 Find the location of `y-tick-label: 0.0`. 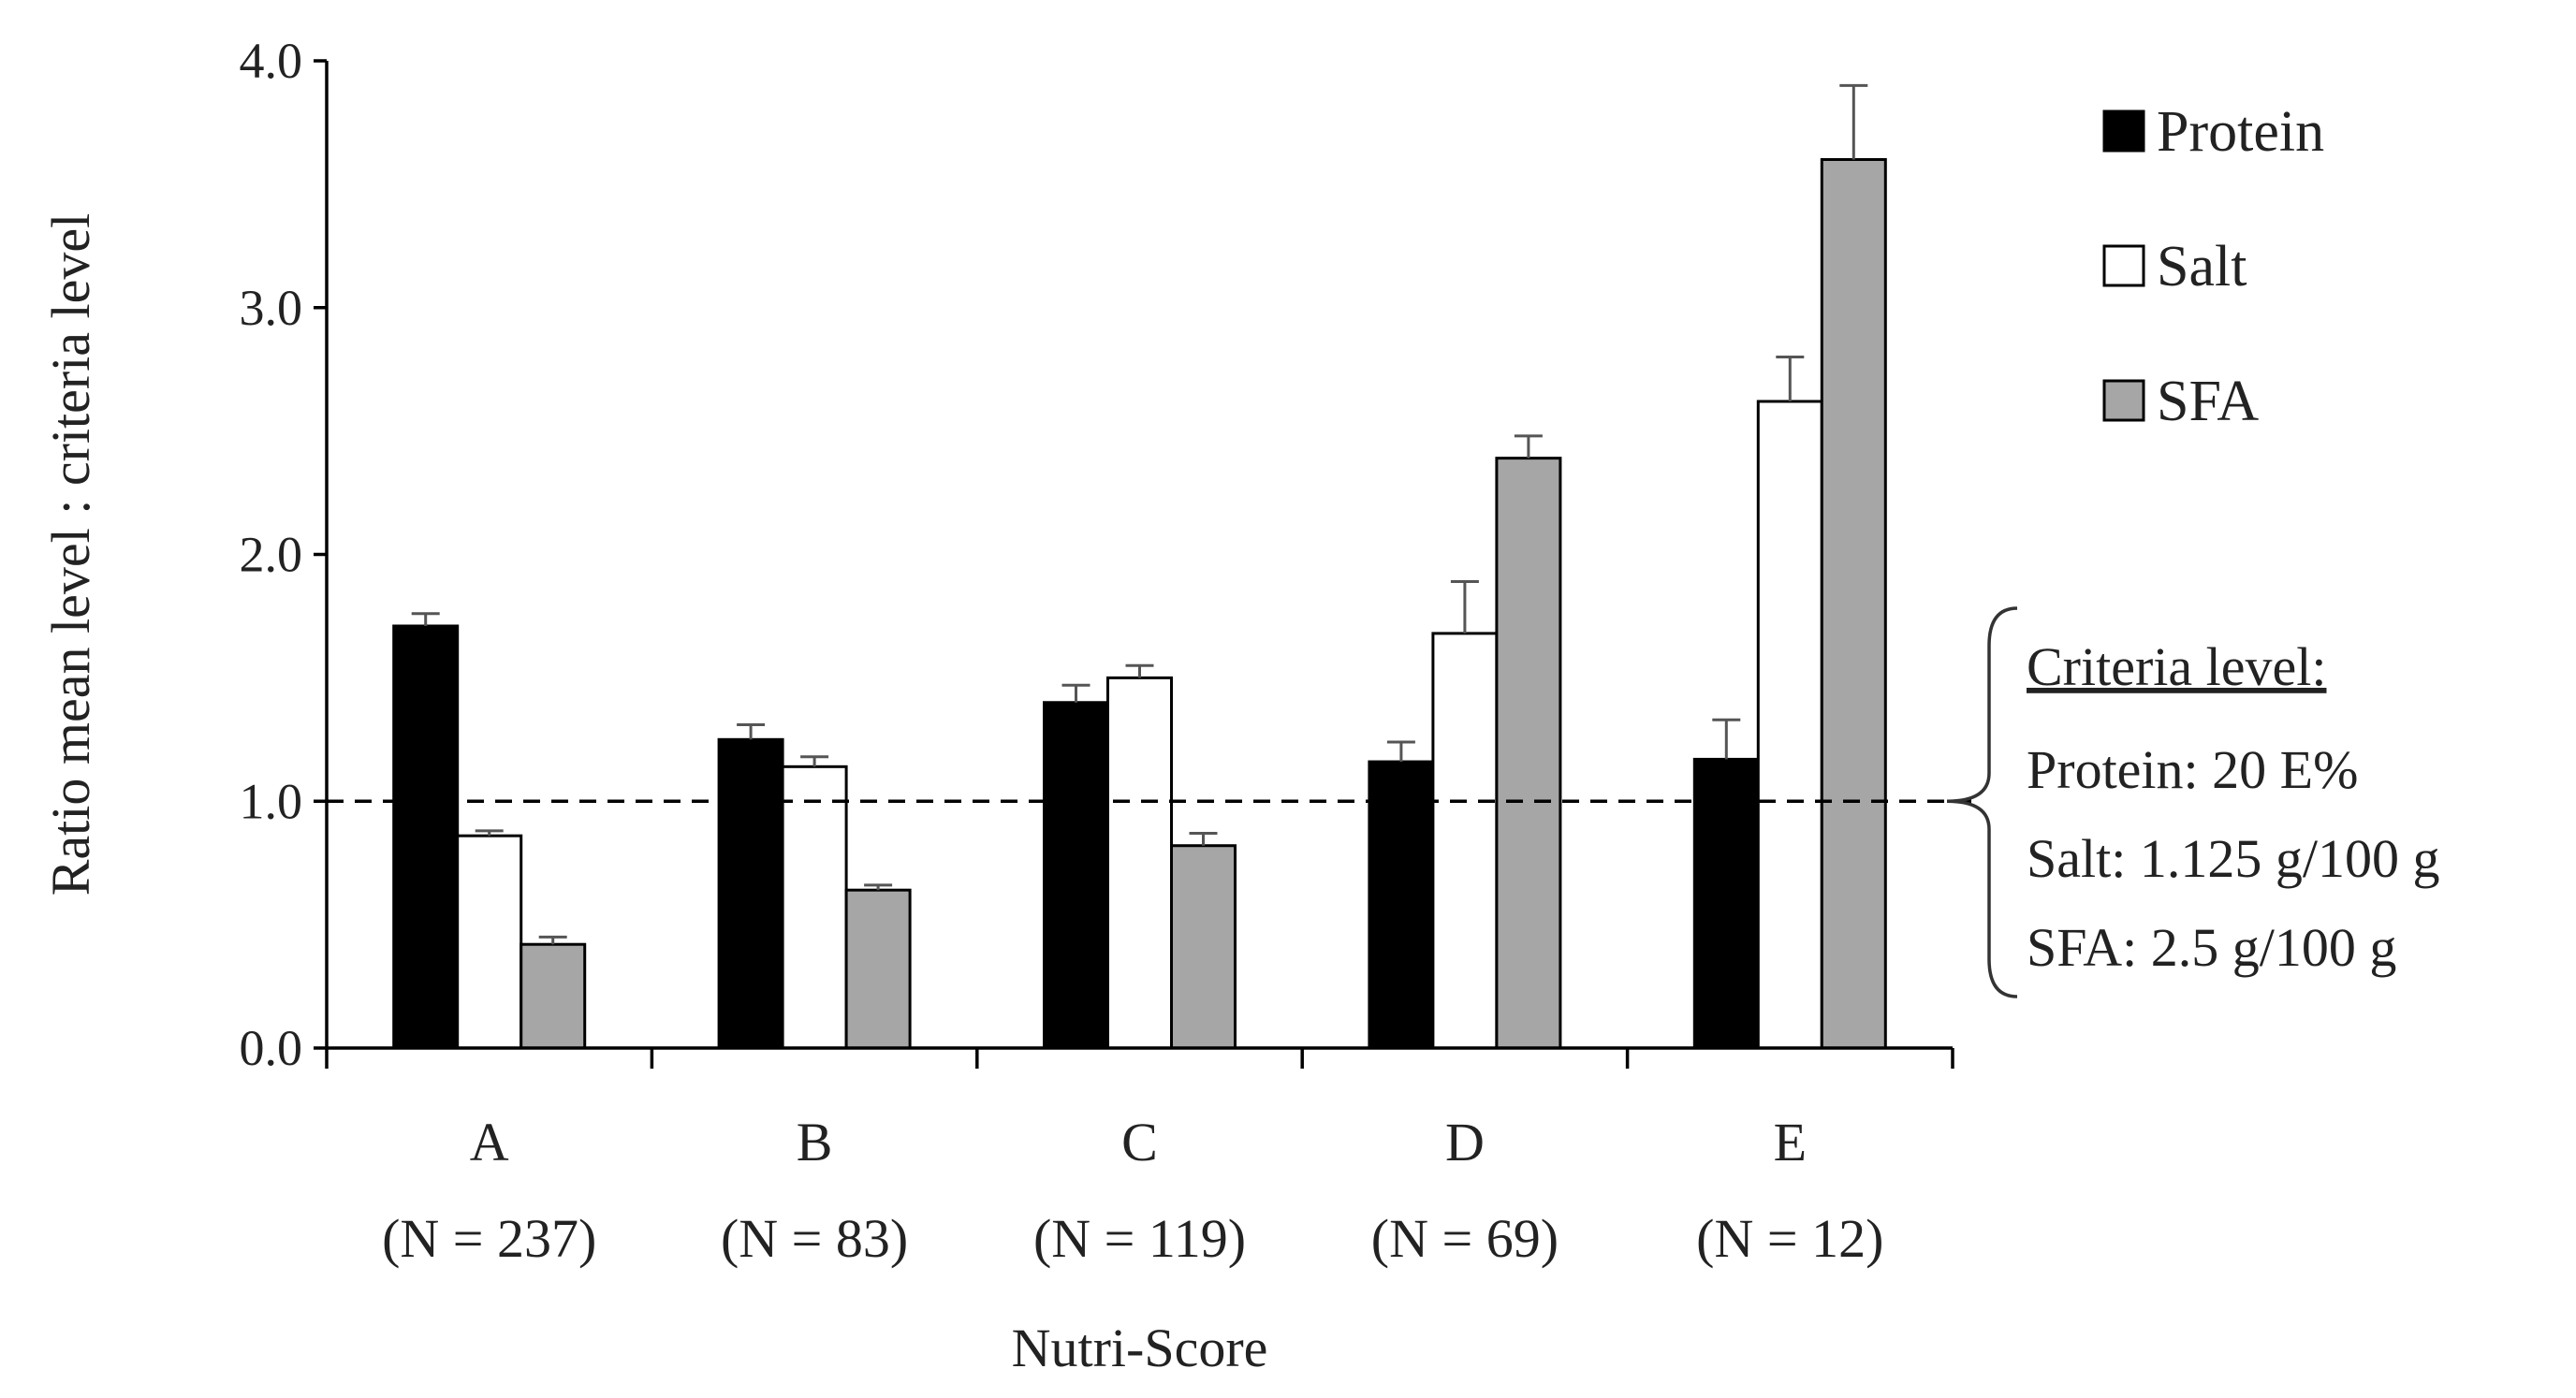

y-tick-label: 0.0 is located at coordinates (271, 1048).